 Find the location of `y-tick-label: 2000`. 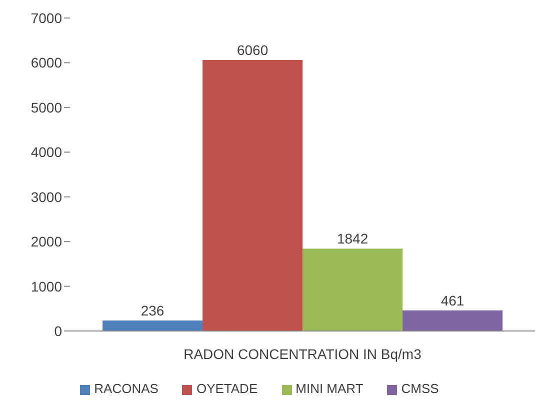

y-tick-label: 2000 is located at coordinates (46, 242).